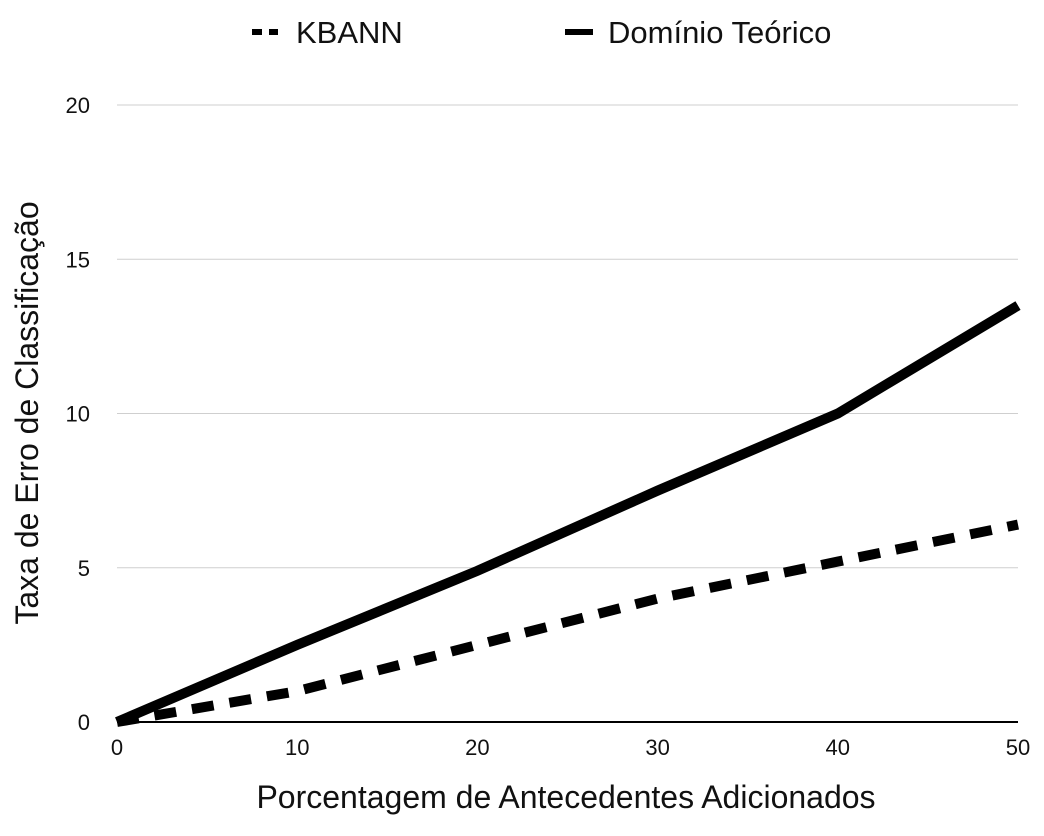 The image size is (1044, 836). What do you see at coordinates (78, 259) in the screenshot?
I see `y-tick-label-15: 15` at bounding box center [78, 259].